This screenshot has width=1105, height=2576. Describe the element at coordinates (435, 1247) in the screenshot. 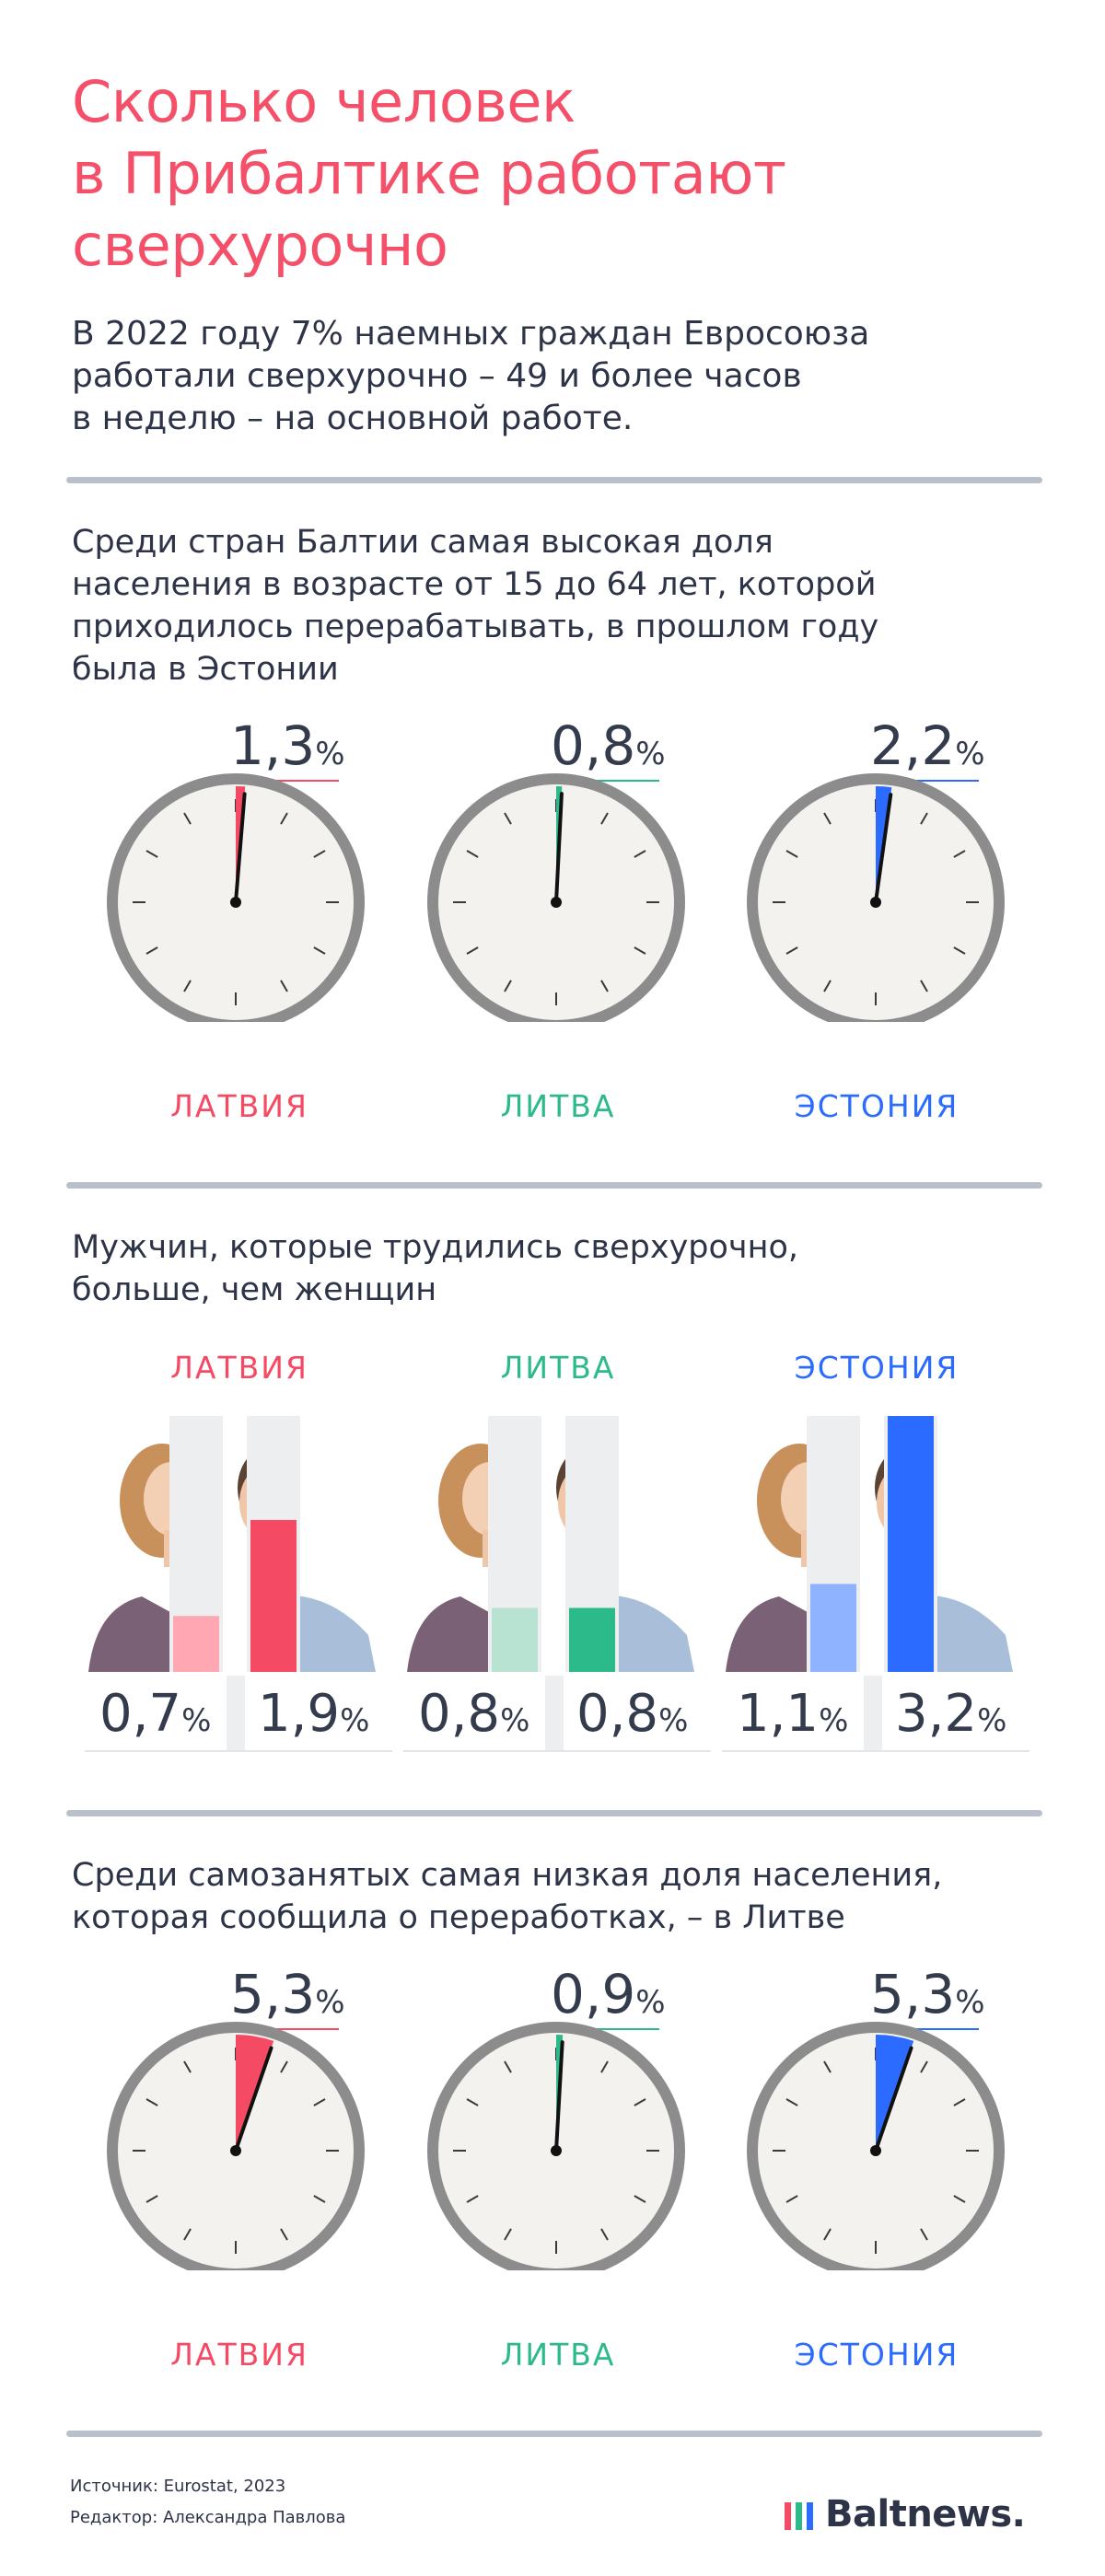

I see `section-title-line: Мужчин, которые трудились сверхурочно,` at that location.